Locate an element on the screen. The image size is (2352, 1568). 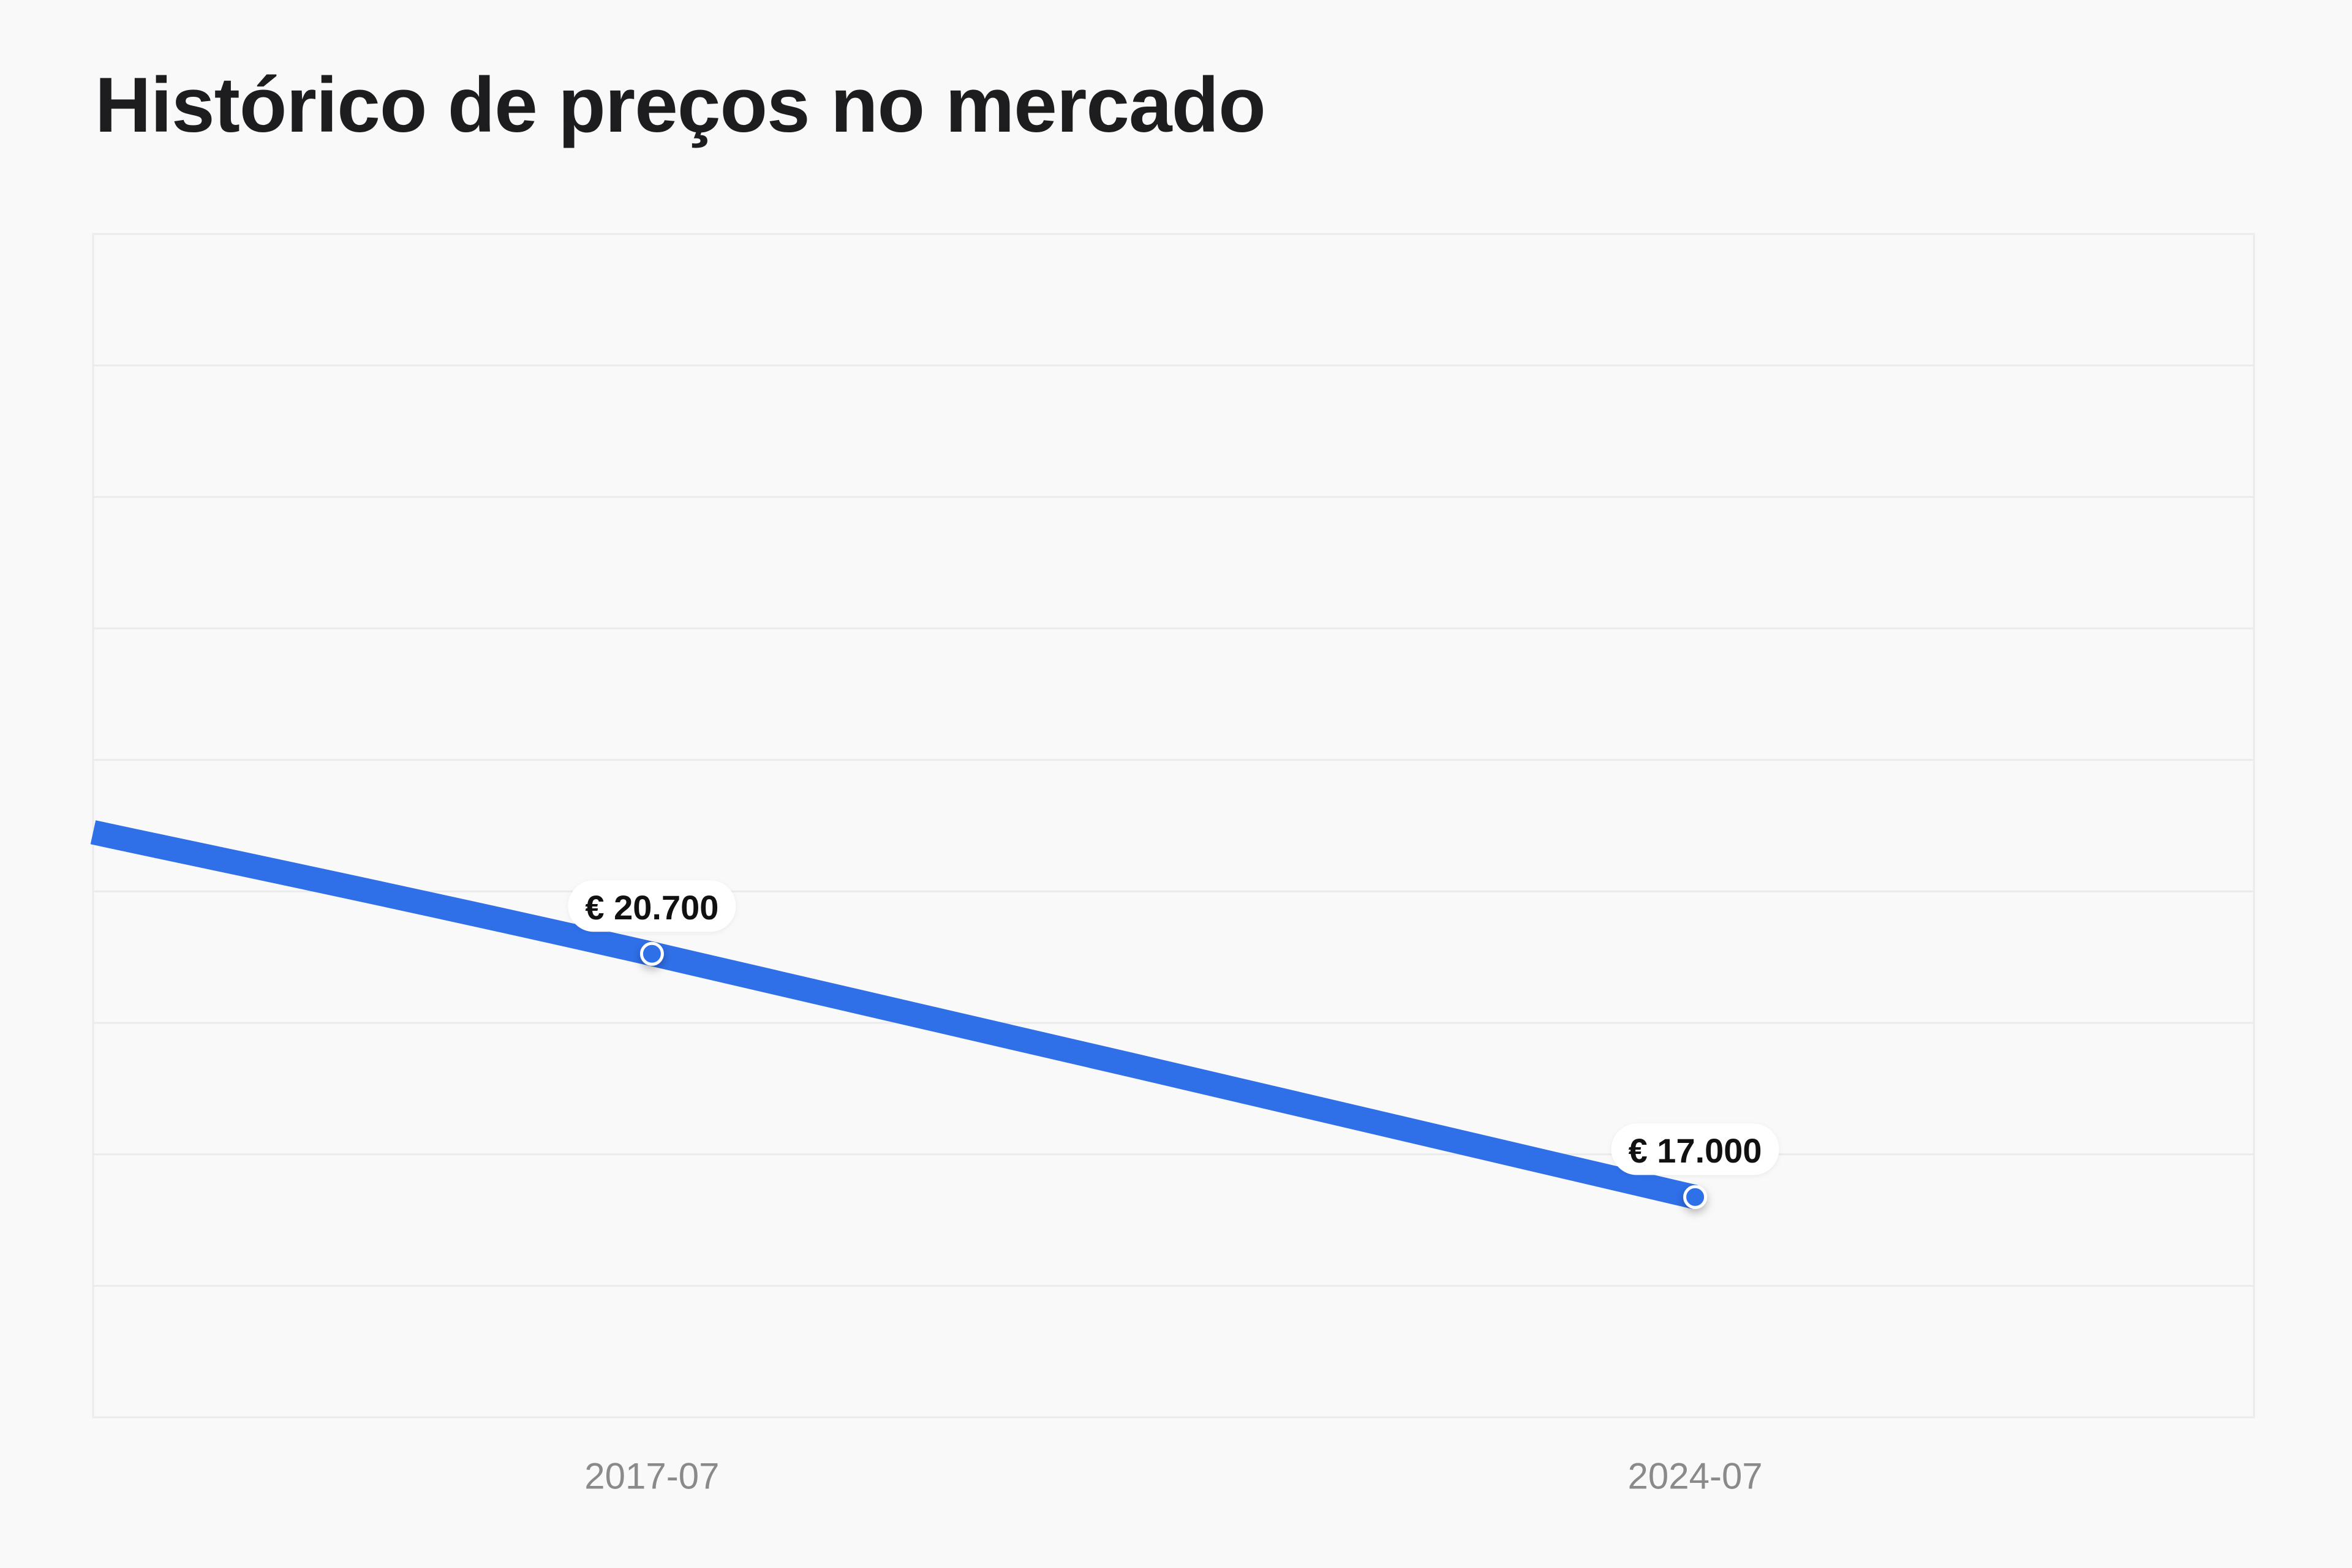
x-tick-label: 2017-07 is located at coordinates (652, 1476).